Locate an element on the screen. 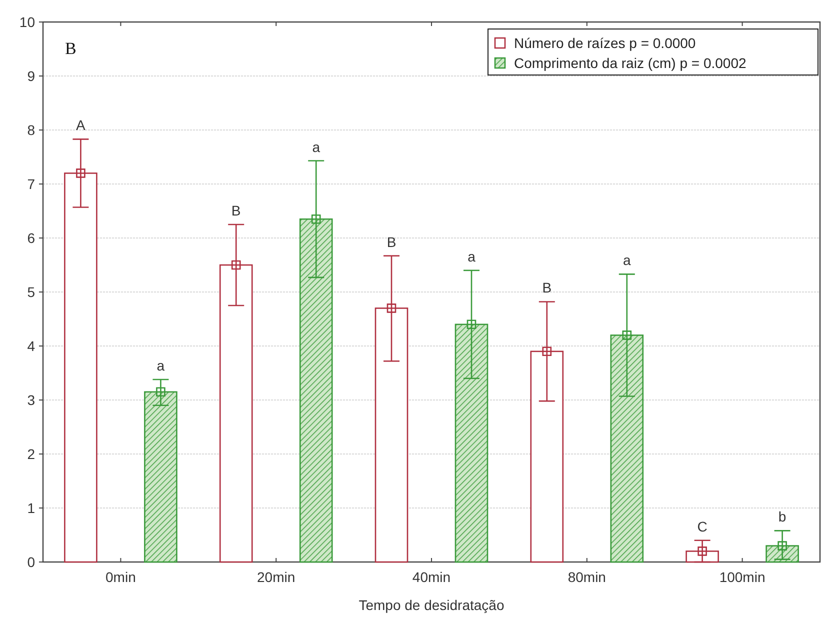 Image resolution: width=827 pixels, height=620 pixels. y-tick-label: 0 is located at coordinates (31, 562).